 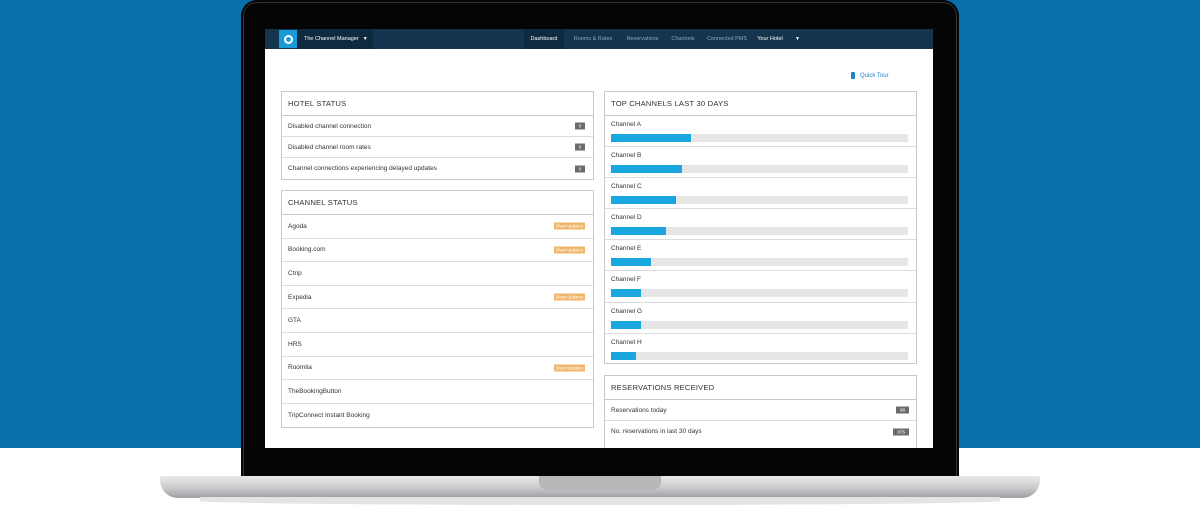 I want to click on top-channel-row: Channel F, so click(x=760, y=287).